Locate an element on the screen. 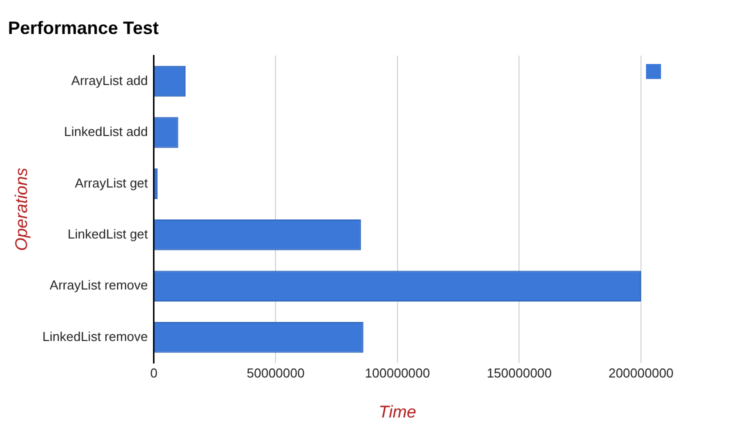  y-tick-label: LinkedList remove is located at coordinates (95, 336).